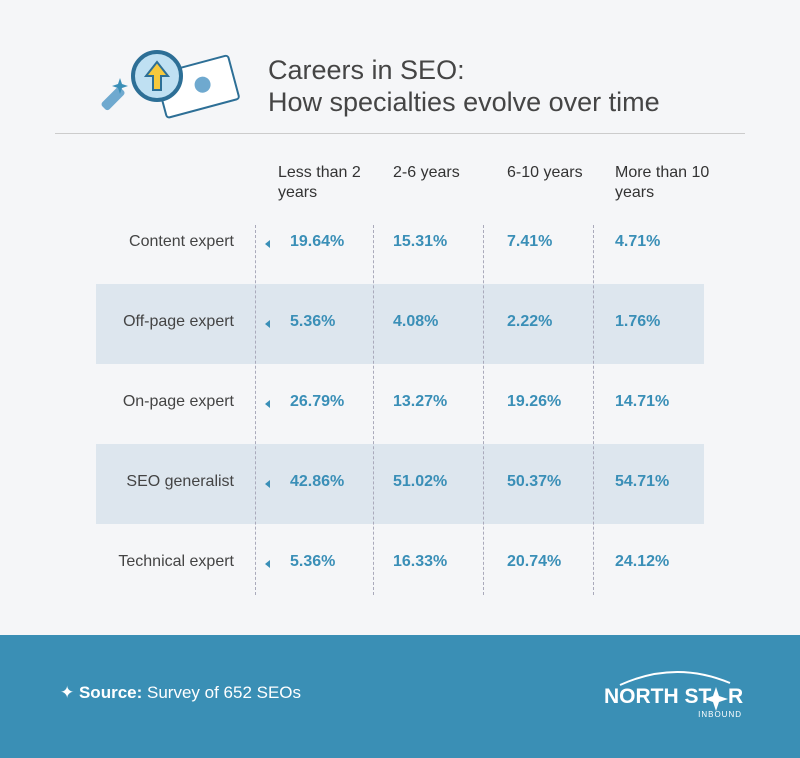 The image size is (800, 758). I want to click on source: ✦ Source: Survey of 652 SEOs, so click(181, 692).